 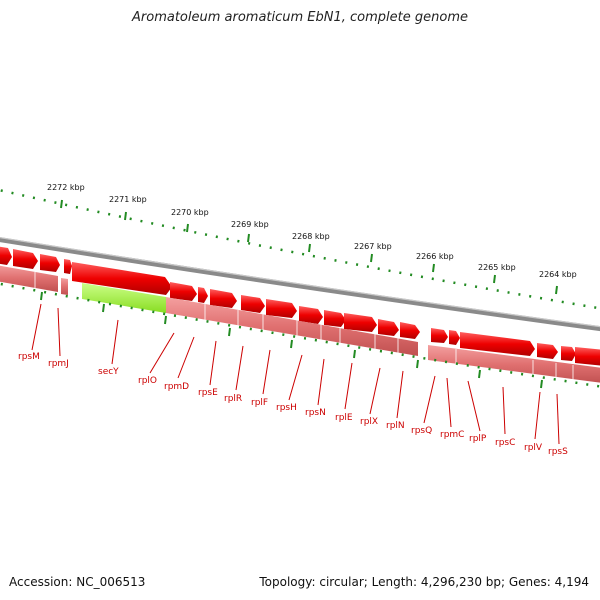 What do you see at coordinates (29, 357) in the screenshot?
I see `gene-label-rpsM: rpsM` at bounding box center [29, 357].